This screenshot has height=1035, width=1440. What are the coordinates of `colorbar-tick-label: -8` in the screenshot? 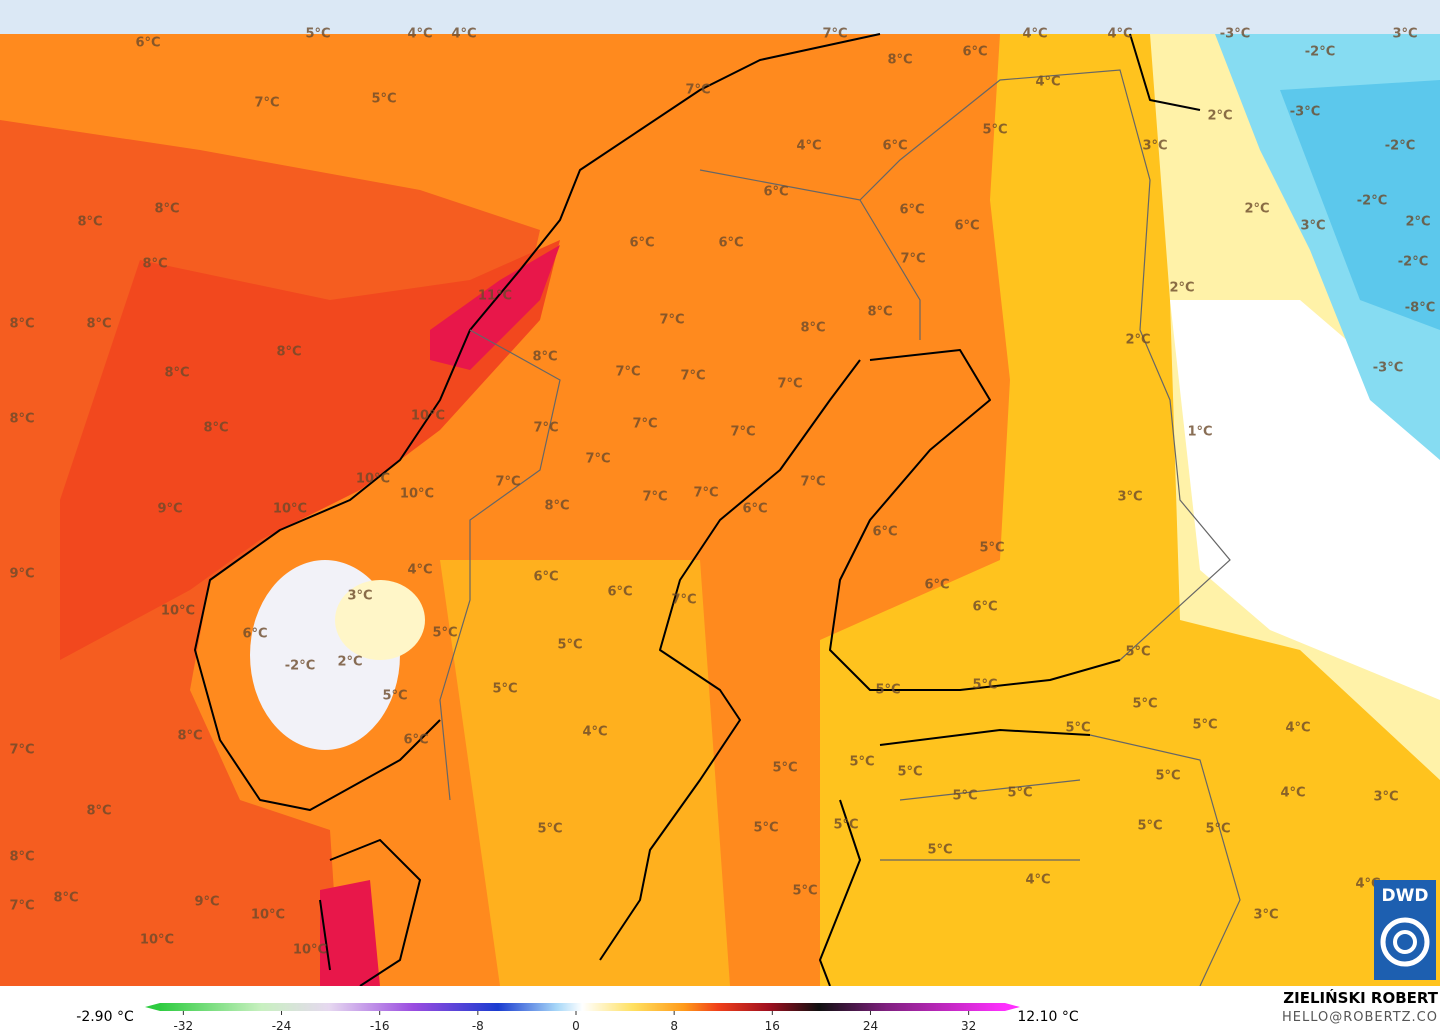 It's located at (478, 1026).